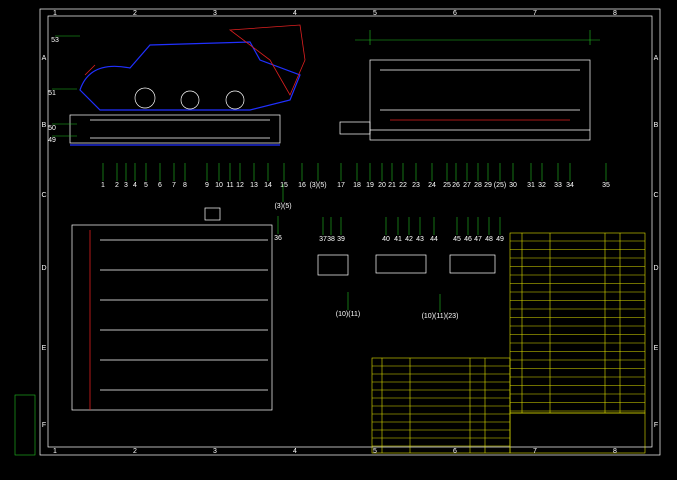  Describe the element at coordinates (382, 185) in the screenshot. I see `callout: 20` at that location.